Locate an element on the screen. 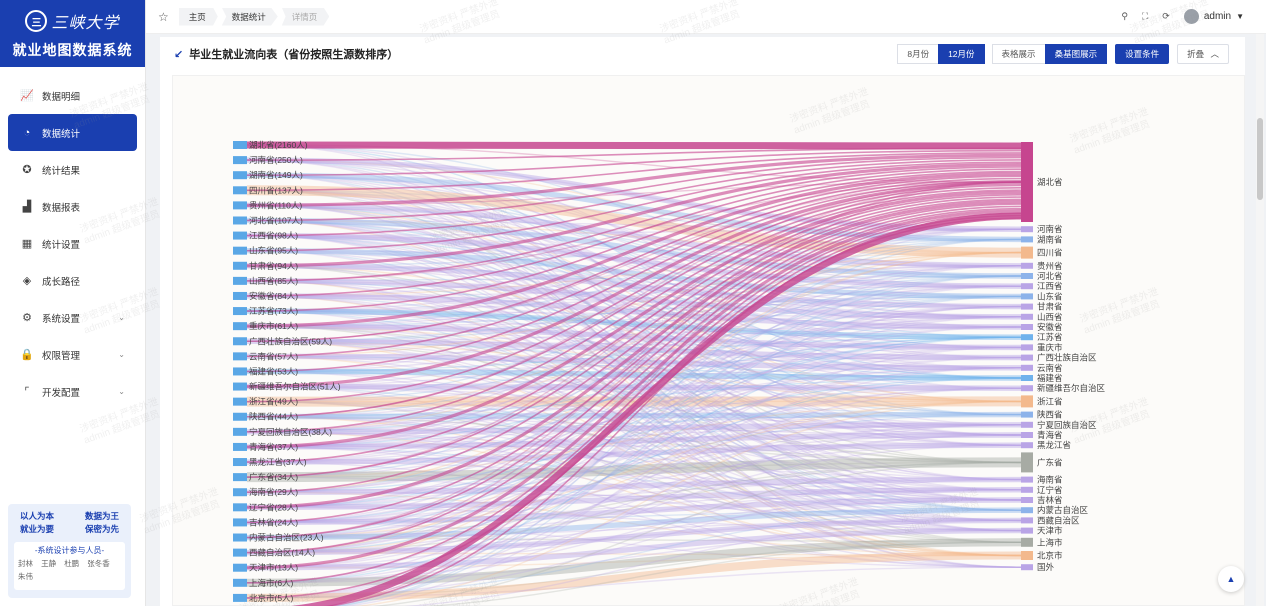 This screenshot has height=606, width=1266. sidebar-item-1: ◔ 数据统计 is located at coordinates (72, 132).